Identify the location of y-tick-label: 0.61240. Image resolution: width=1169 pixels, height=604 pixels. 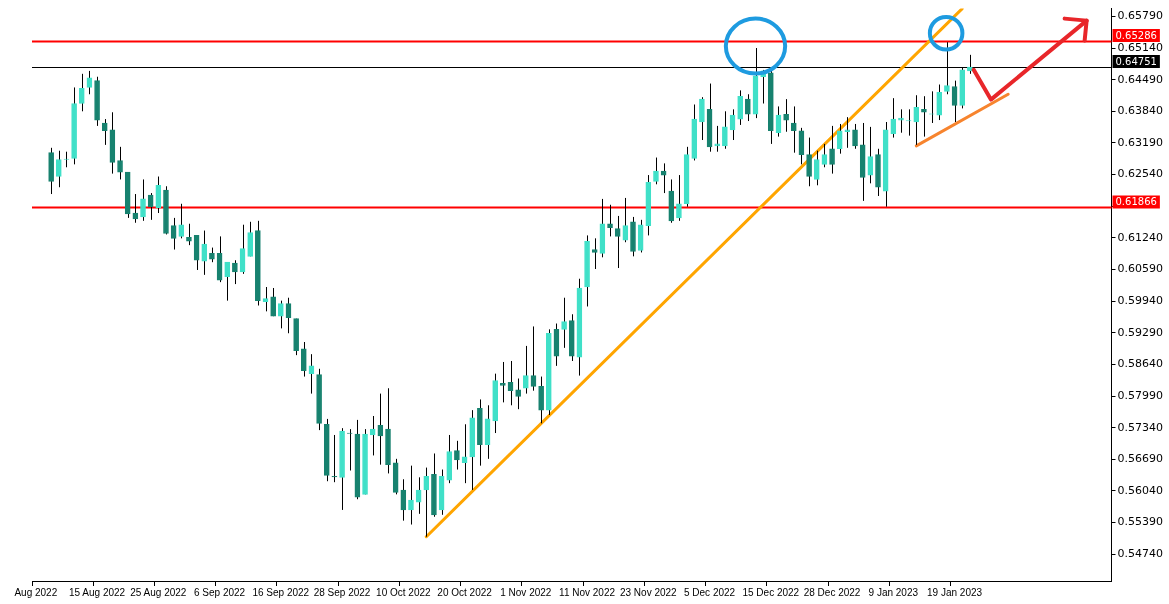
(1140, 237).